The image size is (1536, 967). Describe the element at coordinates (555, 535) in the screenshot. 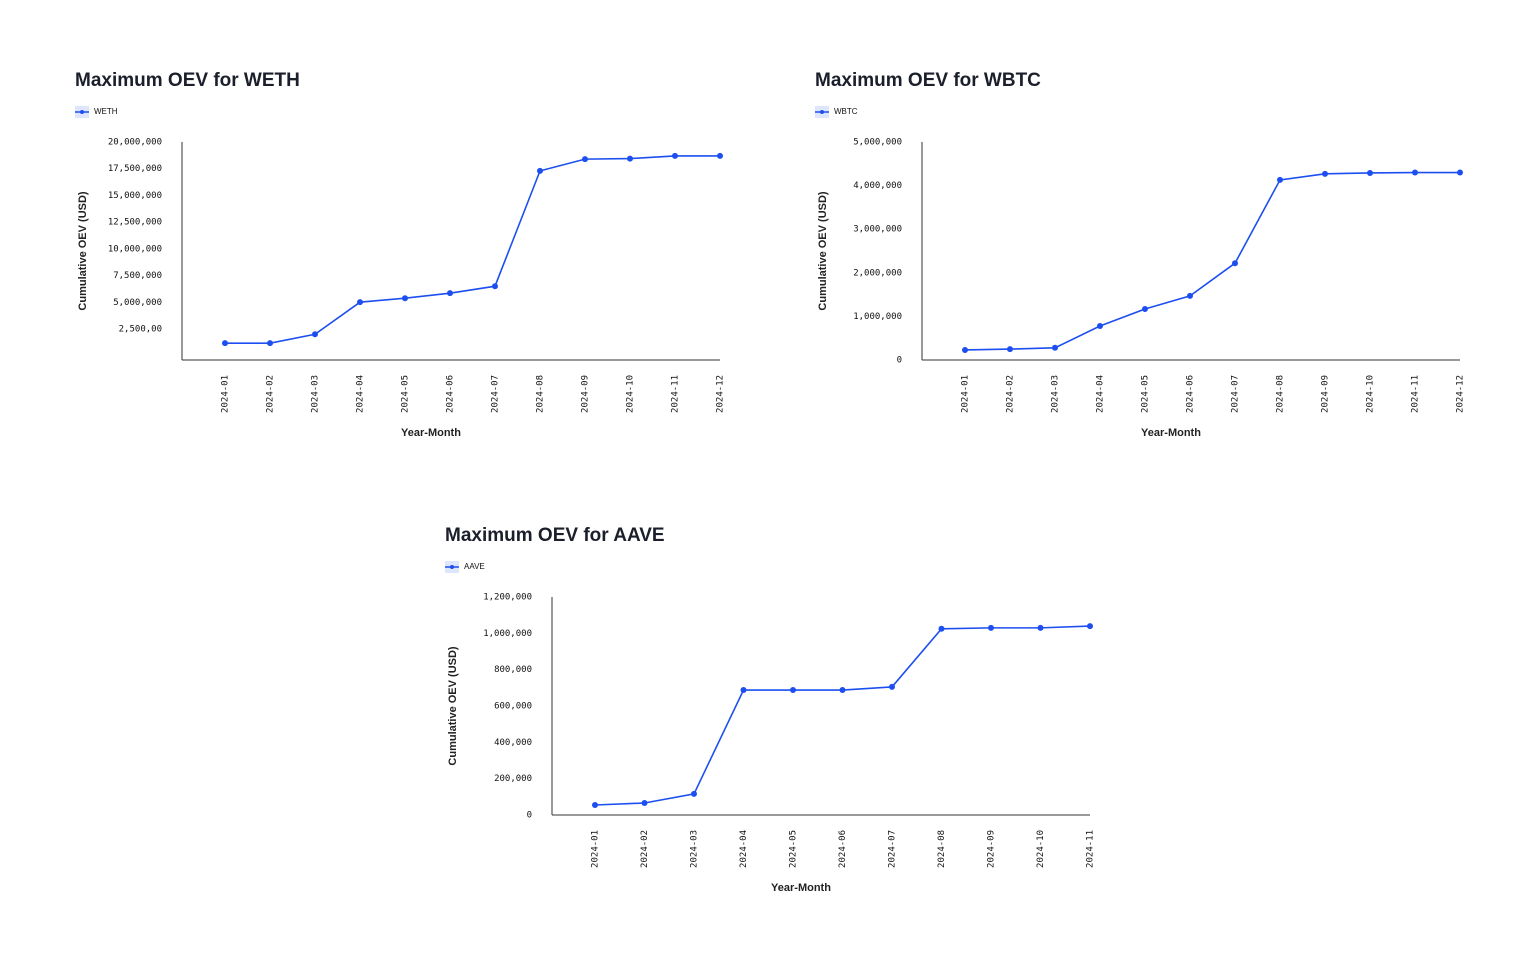

I see `chart-title: Maximum OEV for AAVE` at that location.